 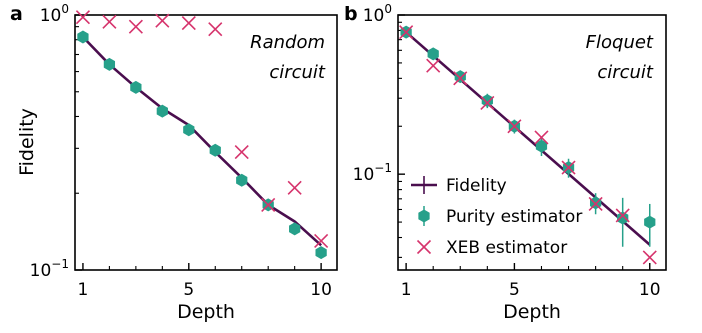 I want to click on legend-entry: Fidelity, so click(x=459, y=186).